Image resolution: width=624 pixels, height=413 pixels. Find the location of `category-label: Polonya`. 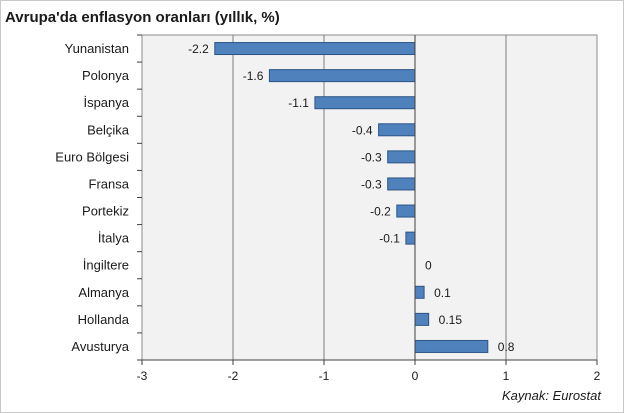

category-label: Polonya is located at coordinates (106, 75).